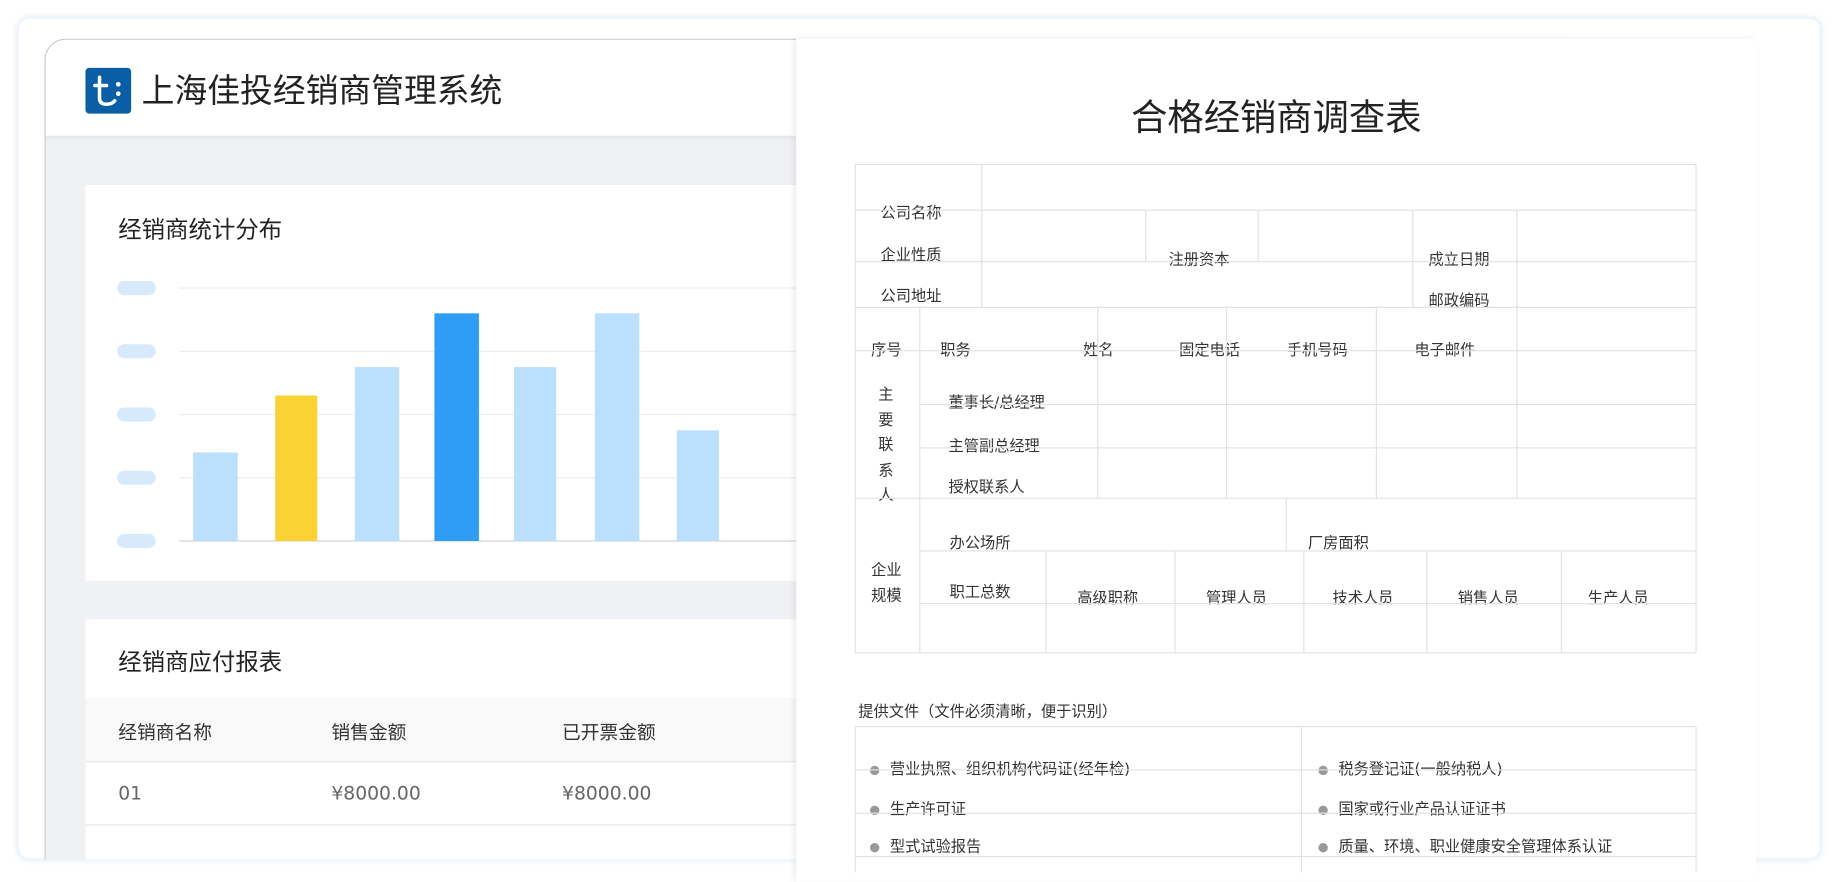 The image size is (1836, 882). Describe the element at coordinates (448, 730) in the screenshot. I see `table-header: 经销商名称 销售金额 已开票金额` at that location.